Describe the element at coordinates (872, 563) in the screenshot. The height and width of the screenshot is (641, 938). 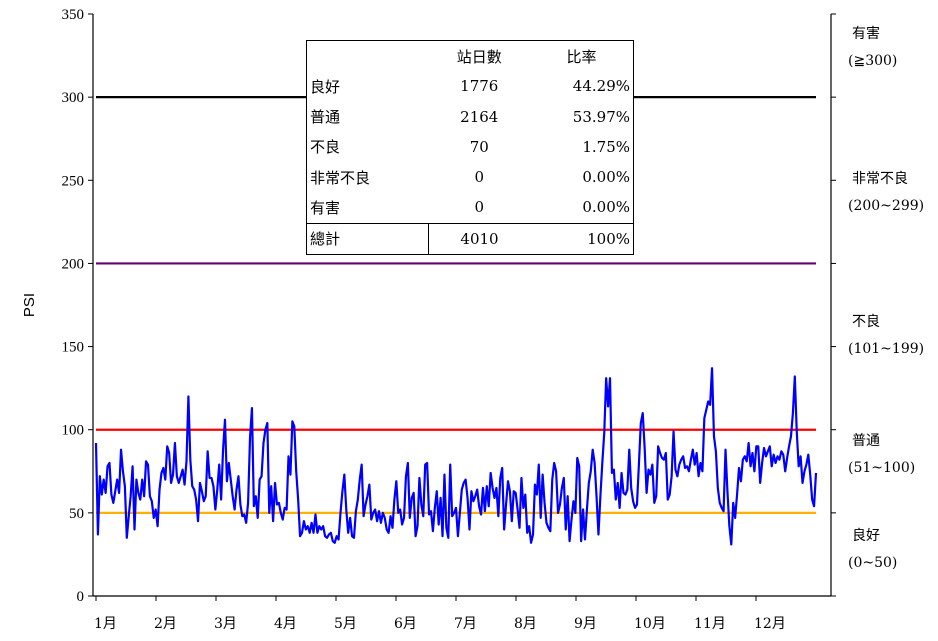
I see `category-range: (0~50)` at that location.